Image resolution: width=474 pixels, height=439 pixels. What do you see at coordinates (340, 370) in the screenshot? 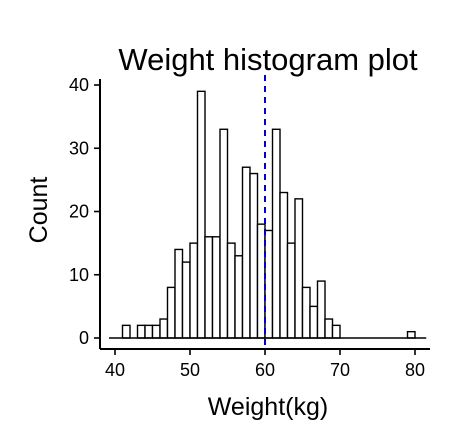
I see `x-tick-label: 70` at bounding box center [340, 370].